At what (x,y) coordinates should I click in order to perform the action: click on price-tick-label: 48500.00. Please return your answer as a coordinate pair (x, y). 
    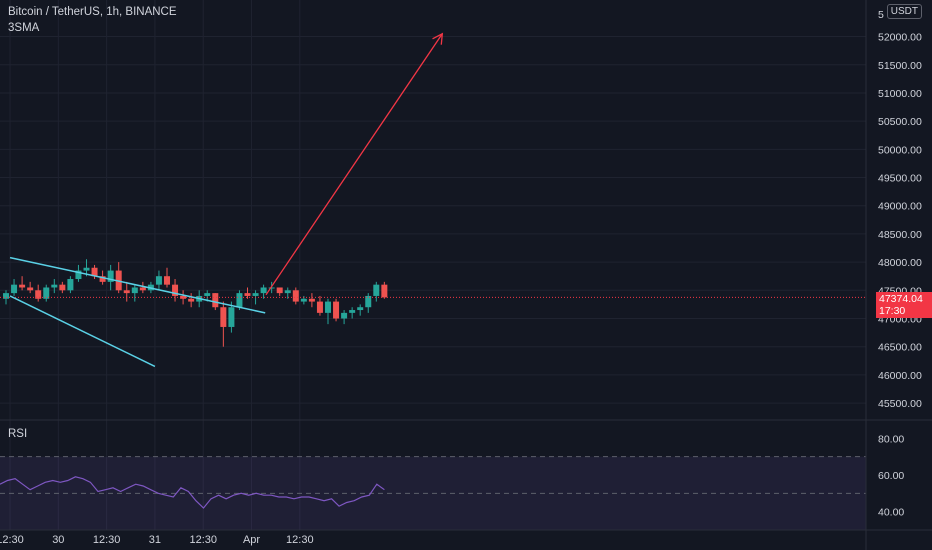
    Looking at the image, I should click on (900, 235).